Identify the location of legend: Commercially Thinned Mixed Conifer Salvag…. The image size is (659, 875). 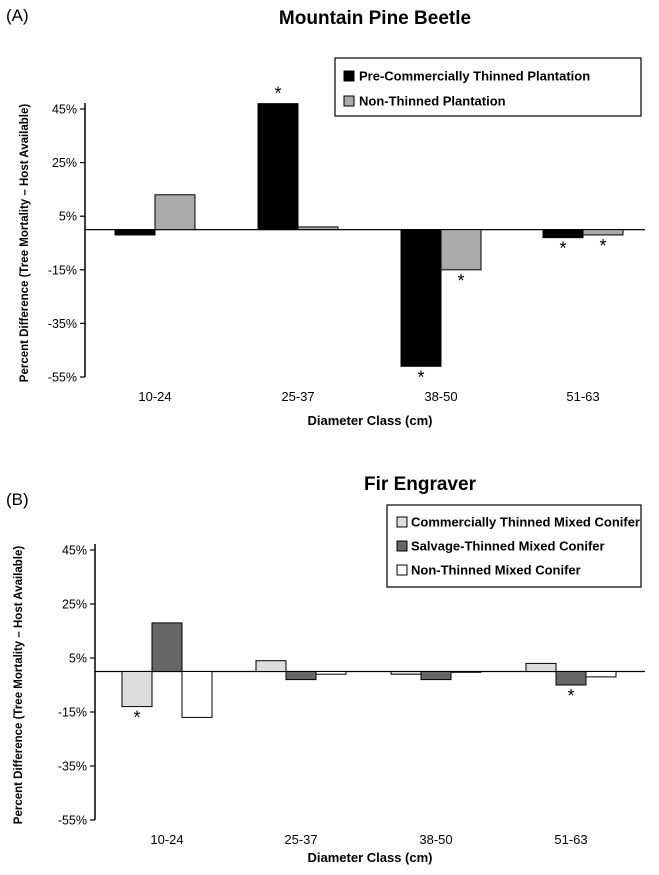
(514, 546).